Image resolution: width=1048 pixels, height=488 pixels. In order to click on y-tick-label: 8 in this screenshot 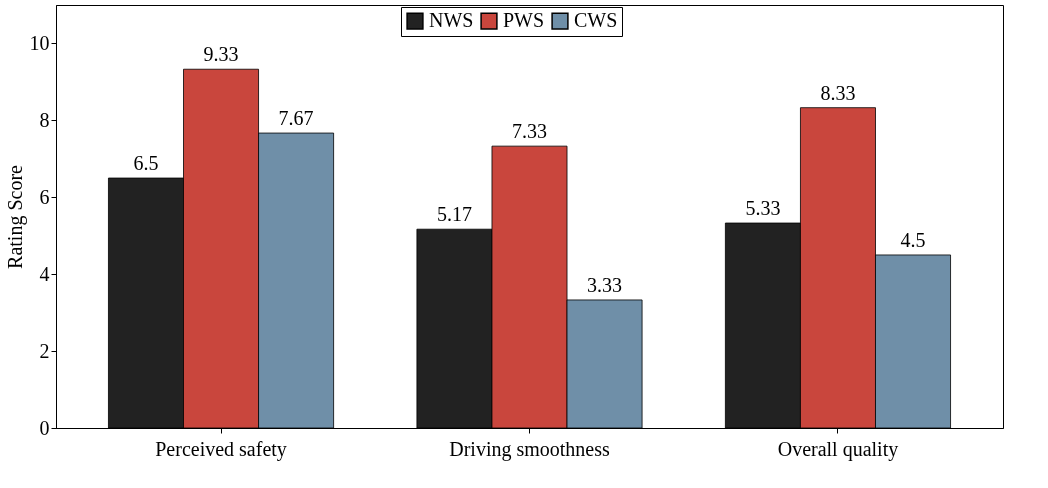, I will do `click(44, 119)`.